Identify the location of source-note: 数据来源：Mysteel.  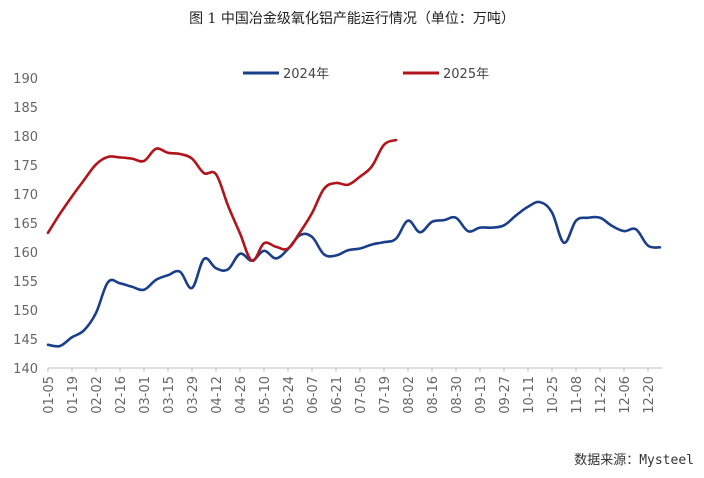
(634, 460).